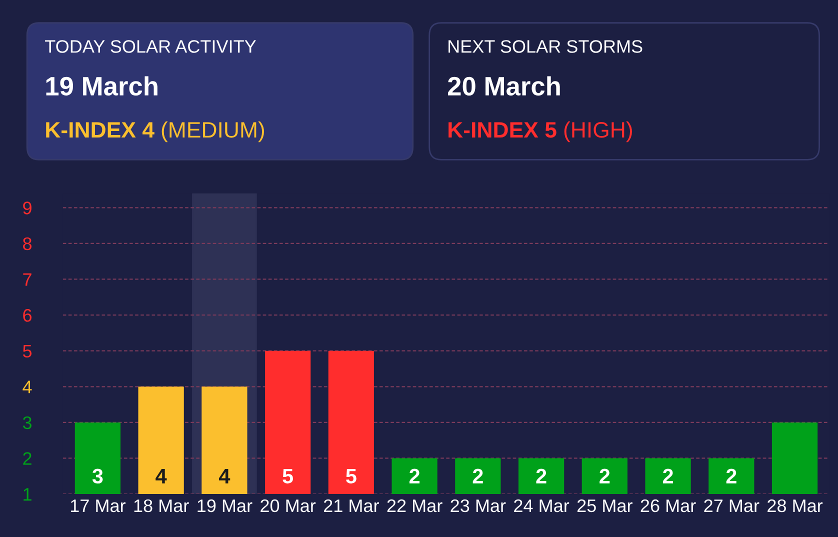 The height and width of the screenshot is (537, 838). What do you see at coordinates (100, 130) in the screenshot?
I see `text: K-INDEX 4` at bounding box center [100, 130].